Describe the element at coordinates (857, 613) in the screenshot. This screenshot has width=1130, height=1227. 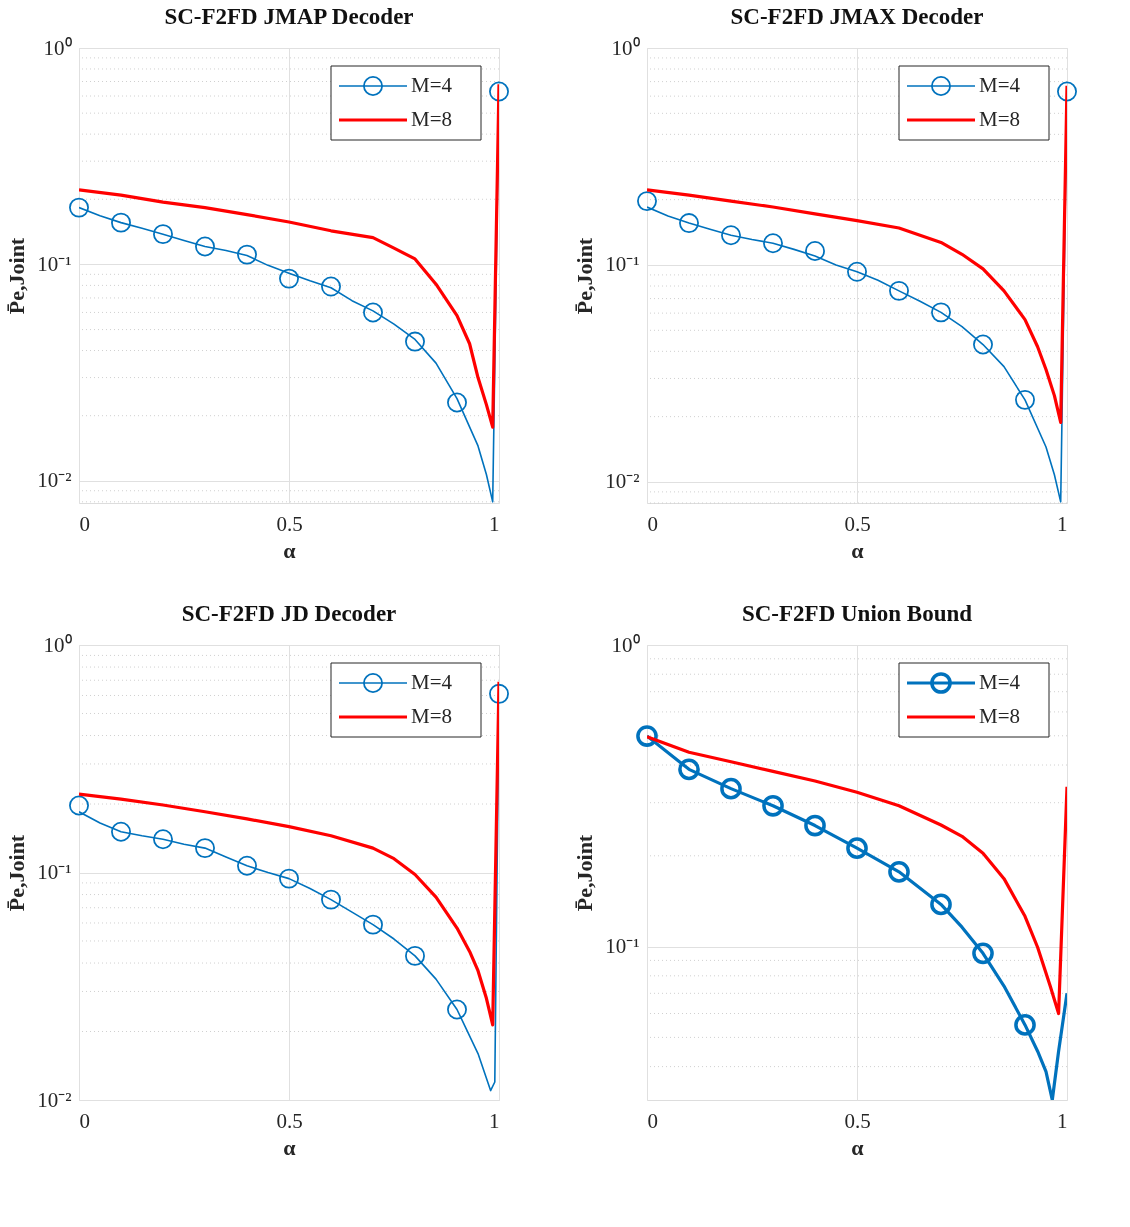
I see `chart-title: SC-F2FD Union Bound` at that location.